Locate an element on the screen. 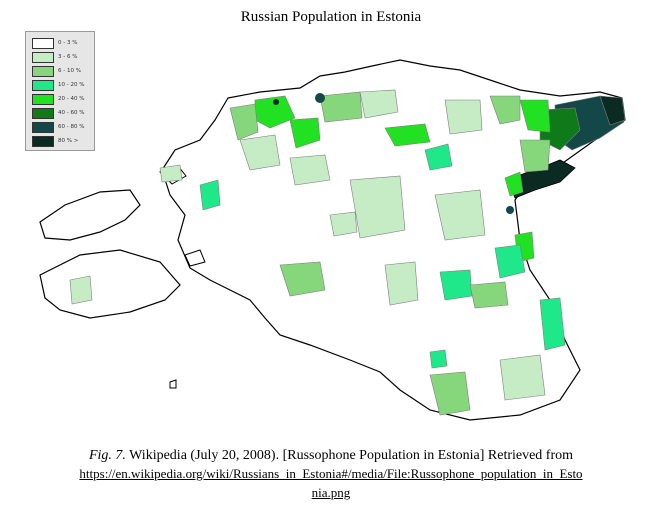  legend-item: 20 - 40 % is located at coordinates (58, 99).